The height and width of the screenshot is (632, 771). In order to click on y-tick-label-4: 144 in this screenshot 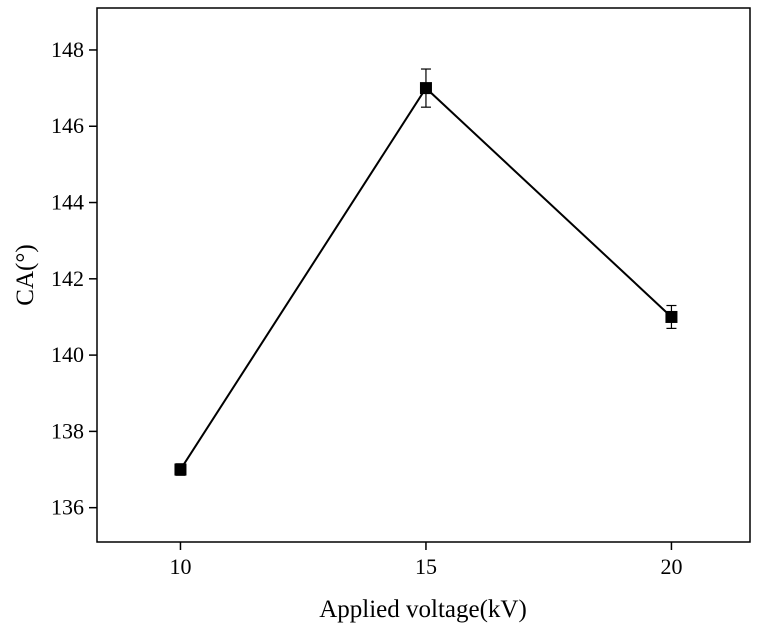, I will do `click(67, 202)`.